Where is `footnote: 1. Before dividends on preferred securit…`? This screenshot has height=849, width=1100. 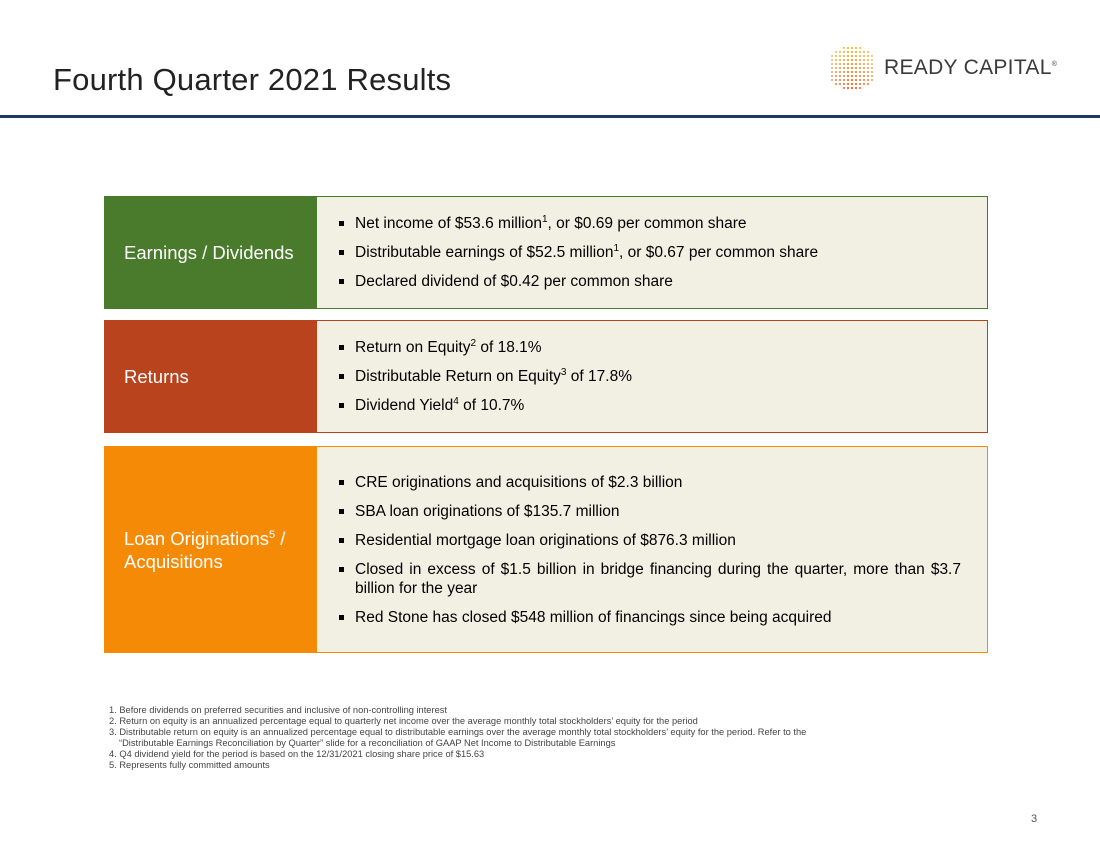 footnote: 1. Before dividends on preferred securit… is located at coordinates (278, 710).